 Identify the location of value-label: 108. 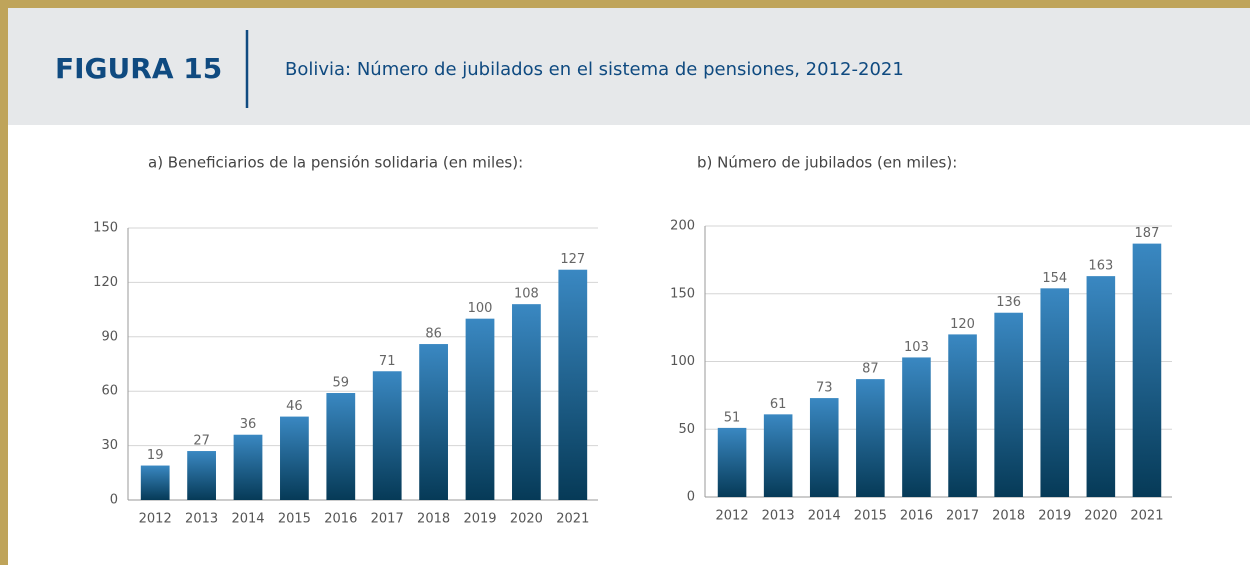
(526, 294).